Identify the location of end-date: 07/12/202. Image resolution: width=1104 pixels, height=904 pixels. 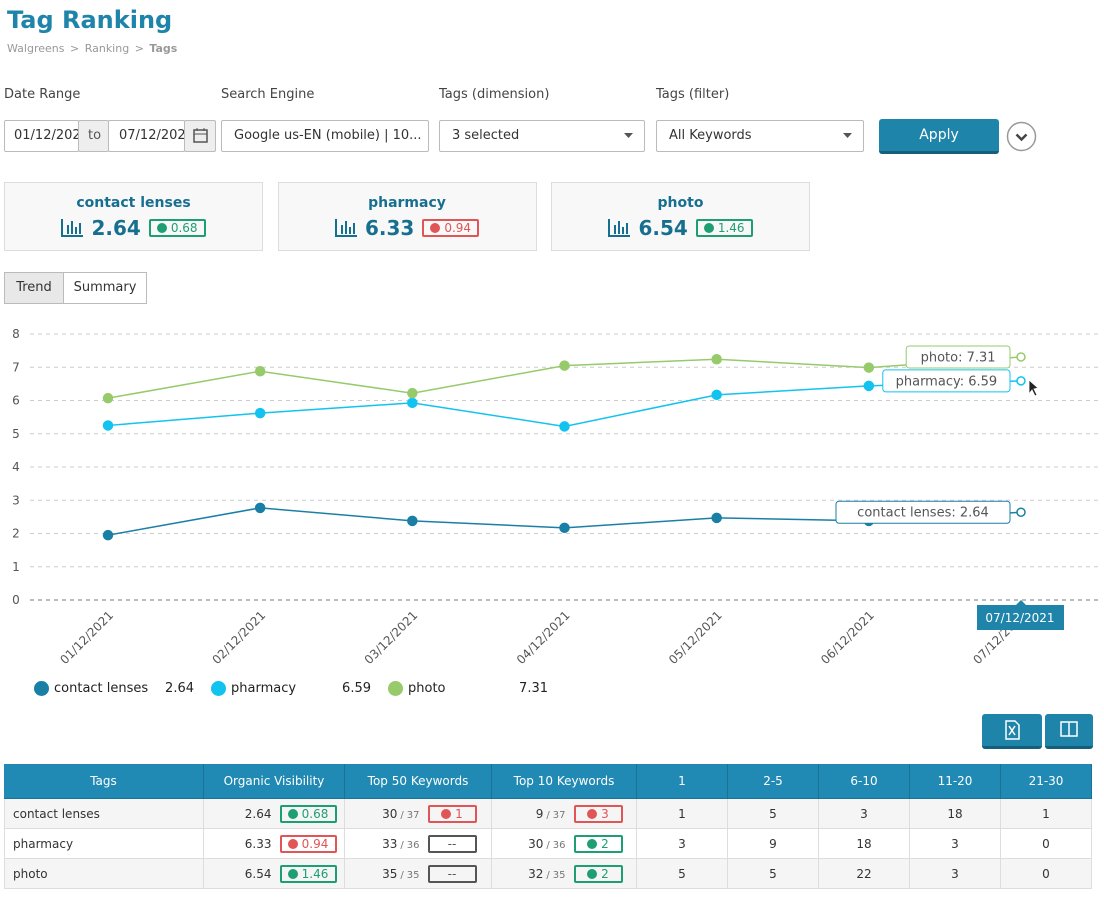
(146, 136).